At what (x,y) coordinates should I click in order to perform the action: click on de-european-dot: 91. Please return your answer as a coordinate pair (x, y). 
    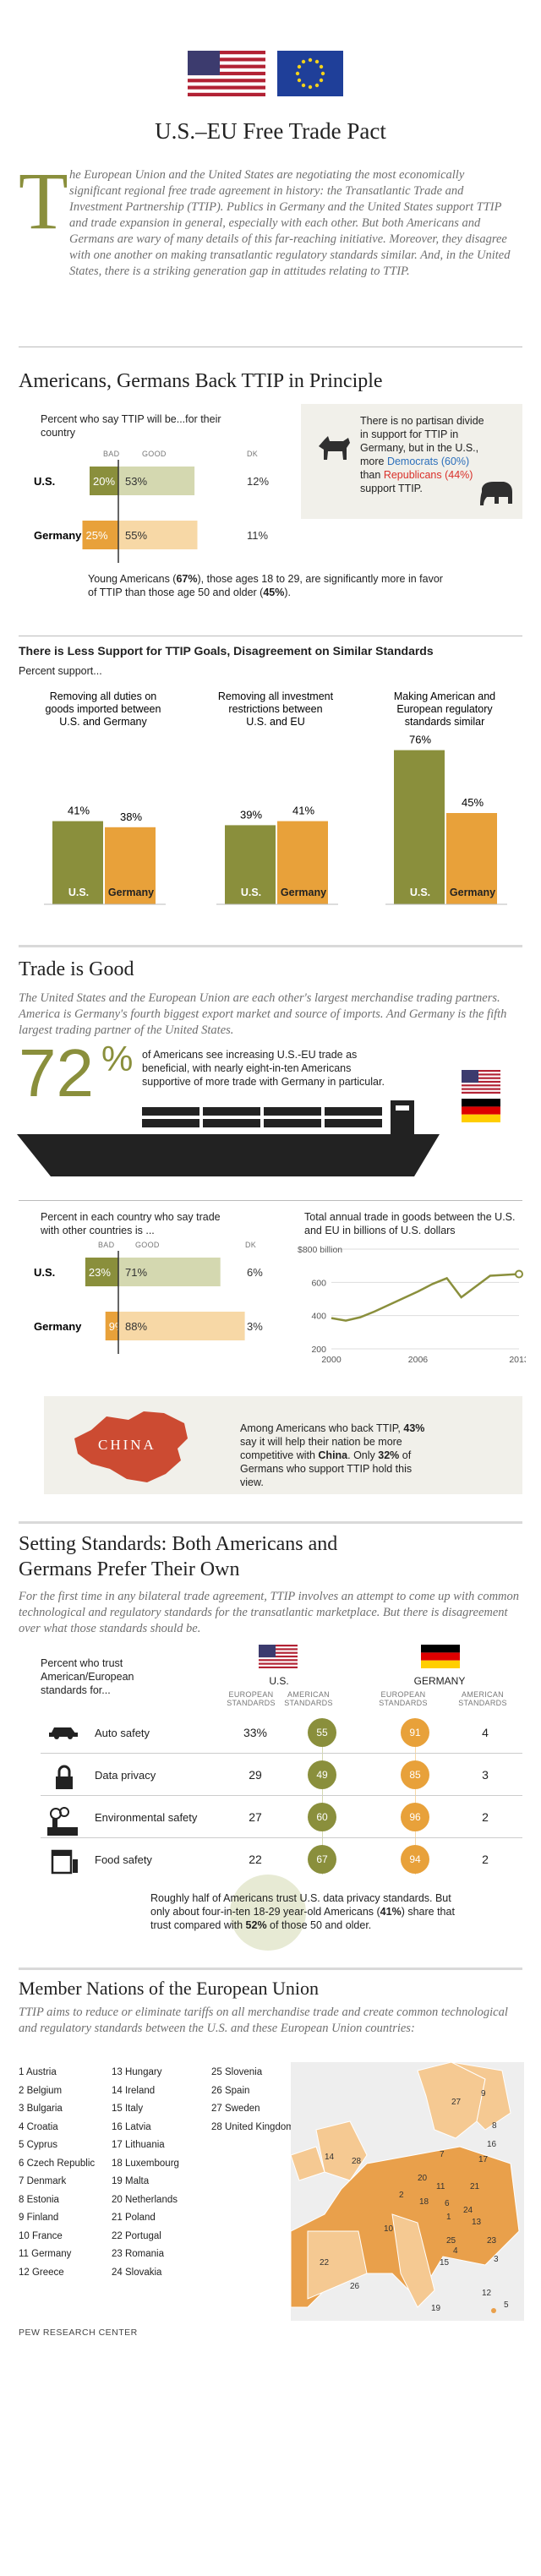
    Looking at the image, I should click on (415, 1732).